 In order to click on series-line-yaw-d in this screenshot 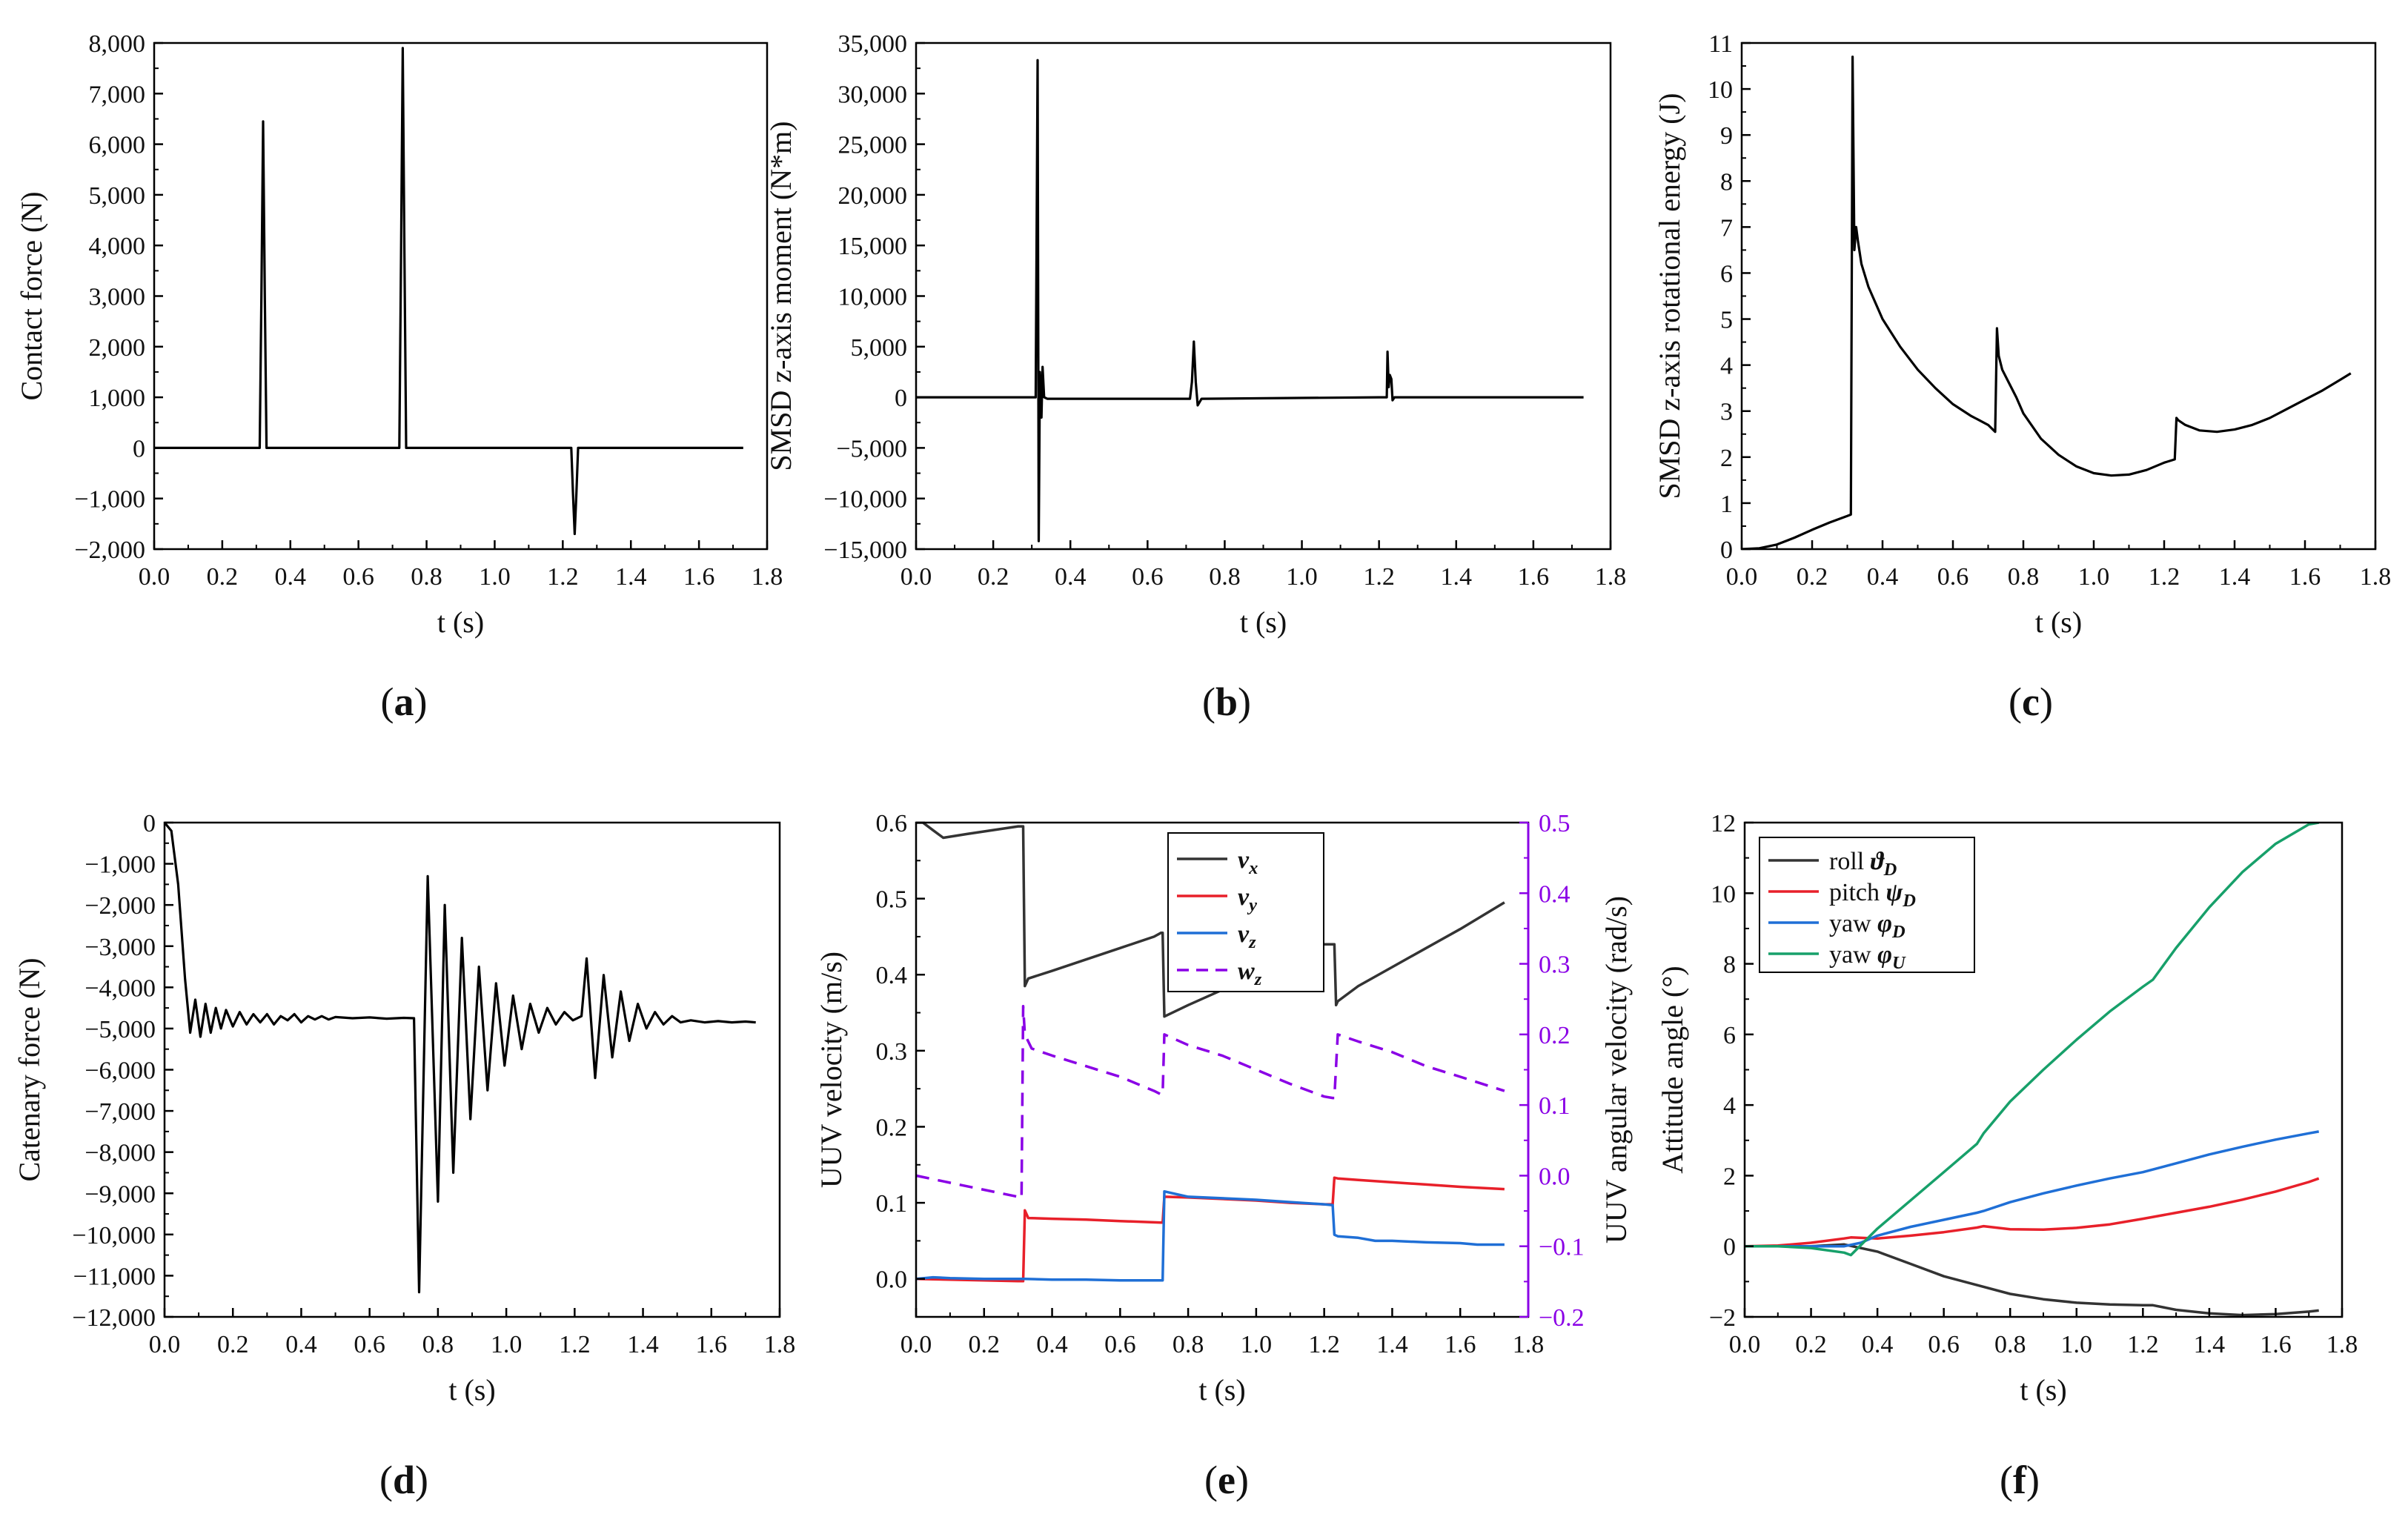, I will do `click(2033, 1189)`.